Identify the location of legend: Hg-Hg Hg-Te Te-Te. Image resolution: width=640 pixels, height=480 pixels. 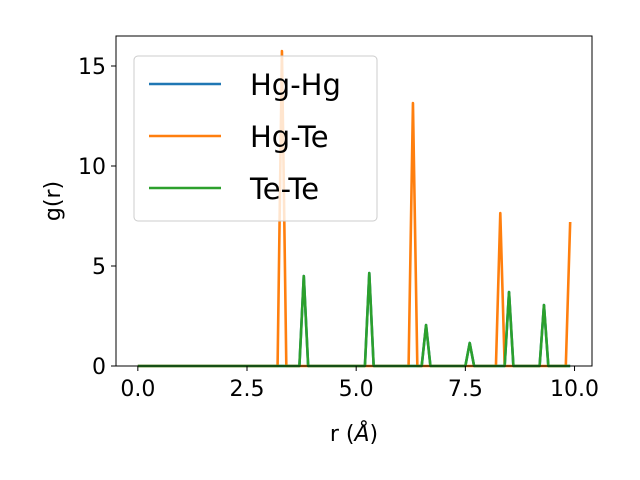
(255, 138).